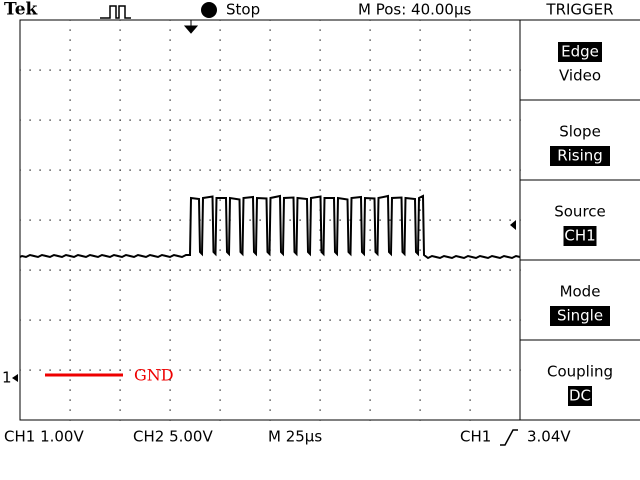  What do you see at coordinates (580, 236) in the screenshot?
I see `selected-highlight` at bounding box center [580, 236].